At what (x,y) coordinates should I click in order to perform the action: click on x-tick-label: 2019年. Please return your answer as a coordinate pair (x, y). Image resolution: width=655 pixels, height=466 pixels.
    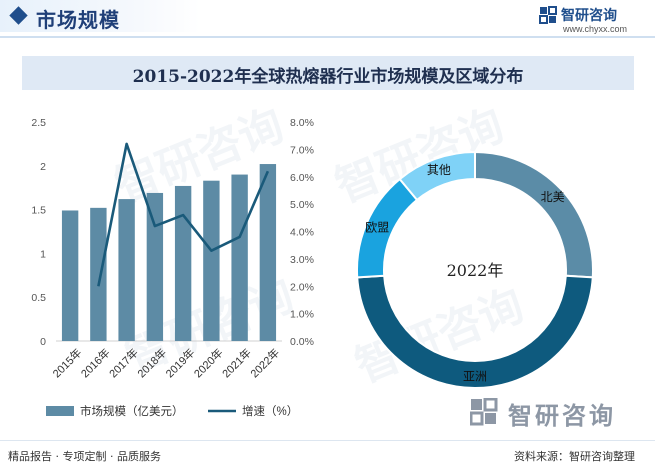
    Looking at the image, I should click on (179, 362).